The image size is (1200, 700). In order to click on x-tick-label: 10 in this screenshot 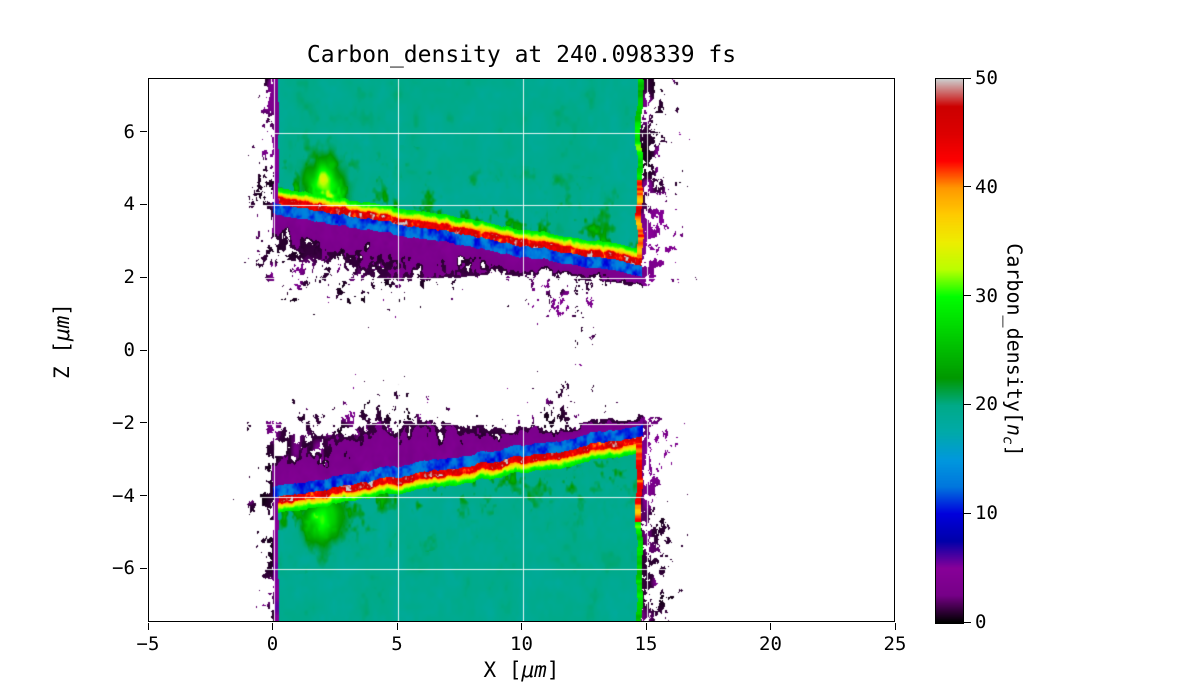, I will do `click(521, 644)`.